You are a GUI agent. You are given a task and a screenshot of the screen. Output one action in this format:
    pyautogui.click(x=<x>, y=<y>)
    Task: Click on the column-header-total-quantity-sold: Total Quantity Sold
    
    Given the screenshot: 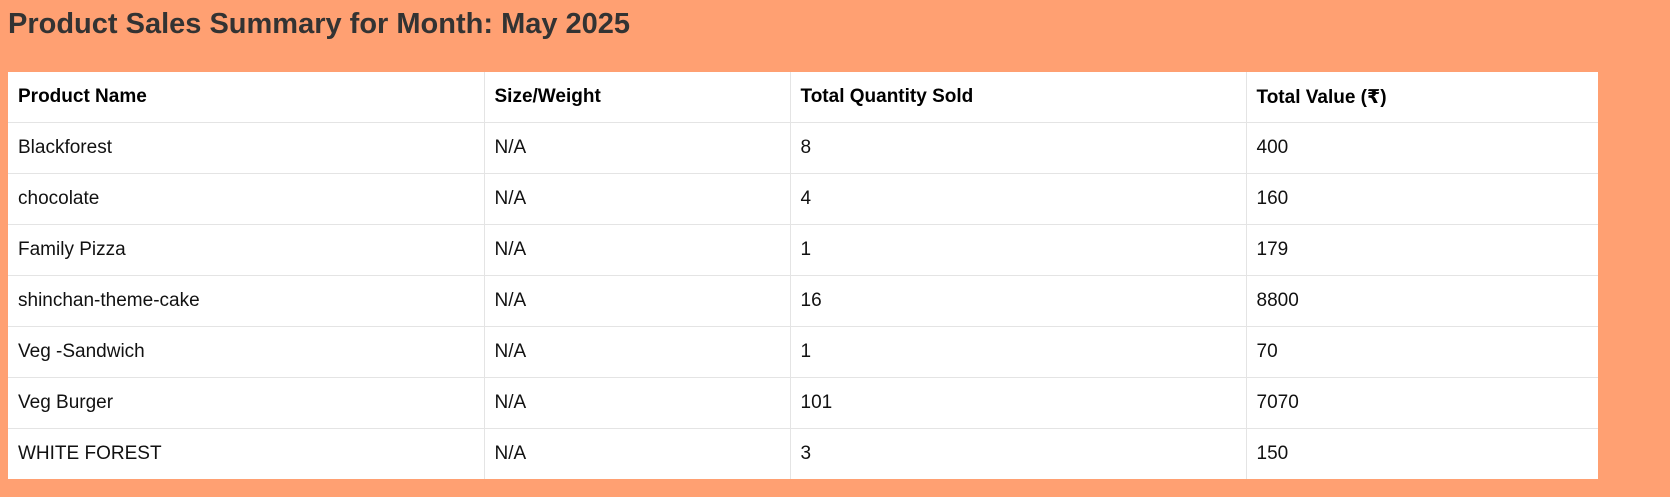 What is the action you would take?
    pyautogui.click(x=1018, y=97)
    